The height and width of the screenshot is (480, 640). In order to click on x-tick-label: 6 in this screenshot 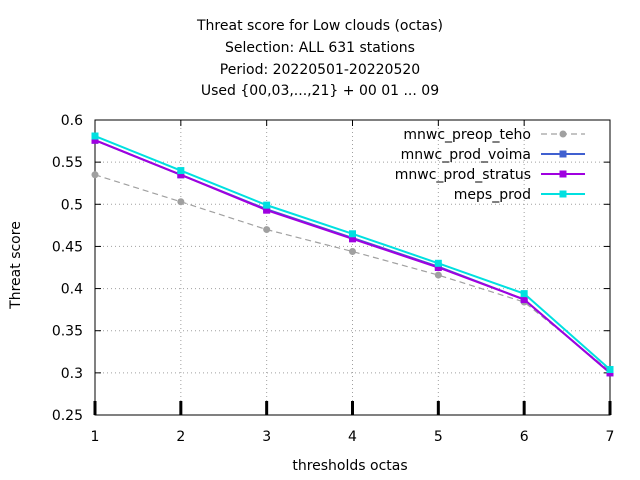, I will do `click(524, 437)`.